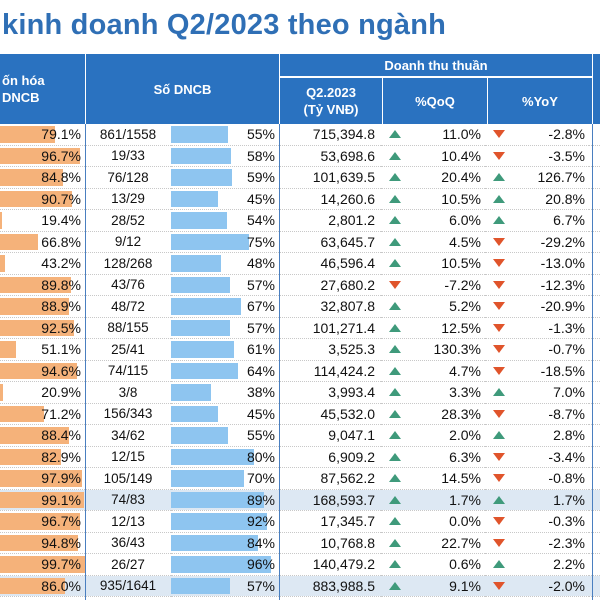  Describe the element at coordinates (182, 89) in the screenshot. I see `header-so-dncb-label: Số DNCB` at that location.